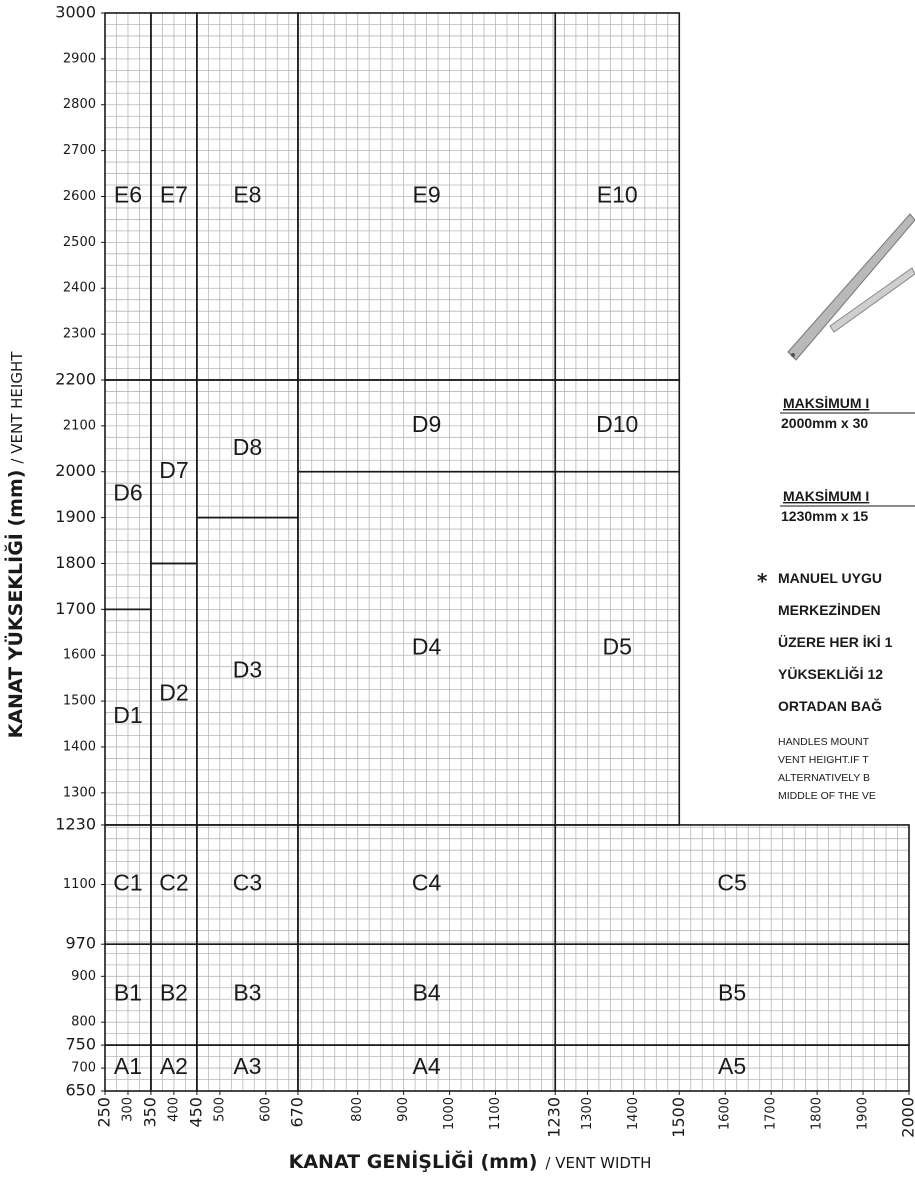  What do you see at coordinates (824, 516) in the screenshot?
I see `max-value: 1230mm x 15` at bounding box center [824, 516].